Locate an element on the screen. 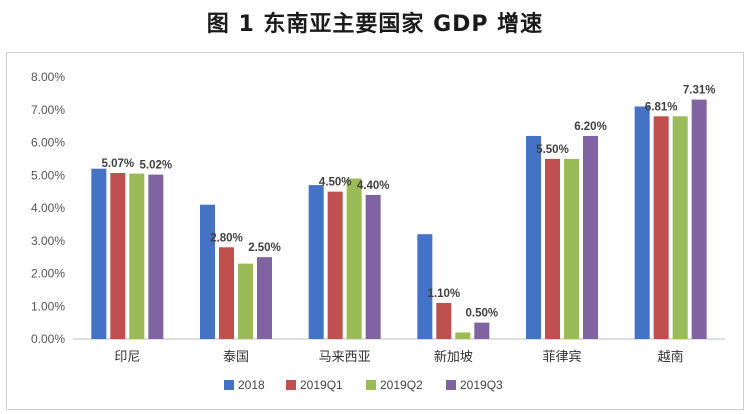 The image size is (750, 414). x-tick-label: 越南 is located at coordinates (671, 357).